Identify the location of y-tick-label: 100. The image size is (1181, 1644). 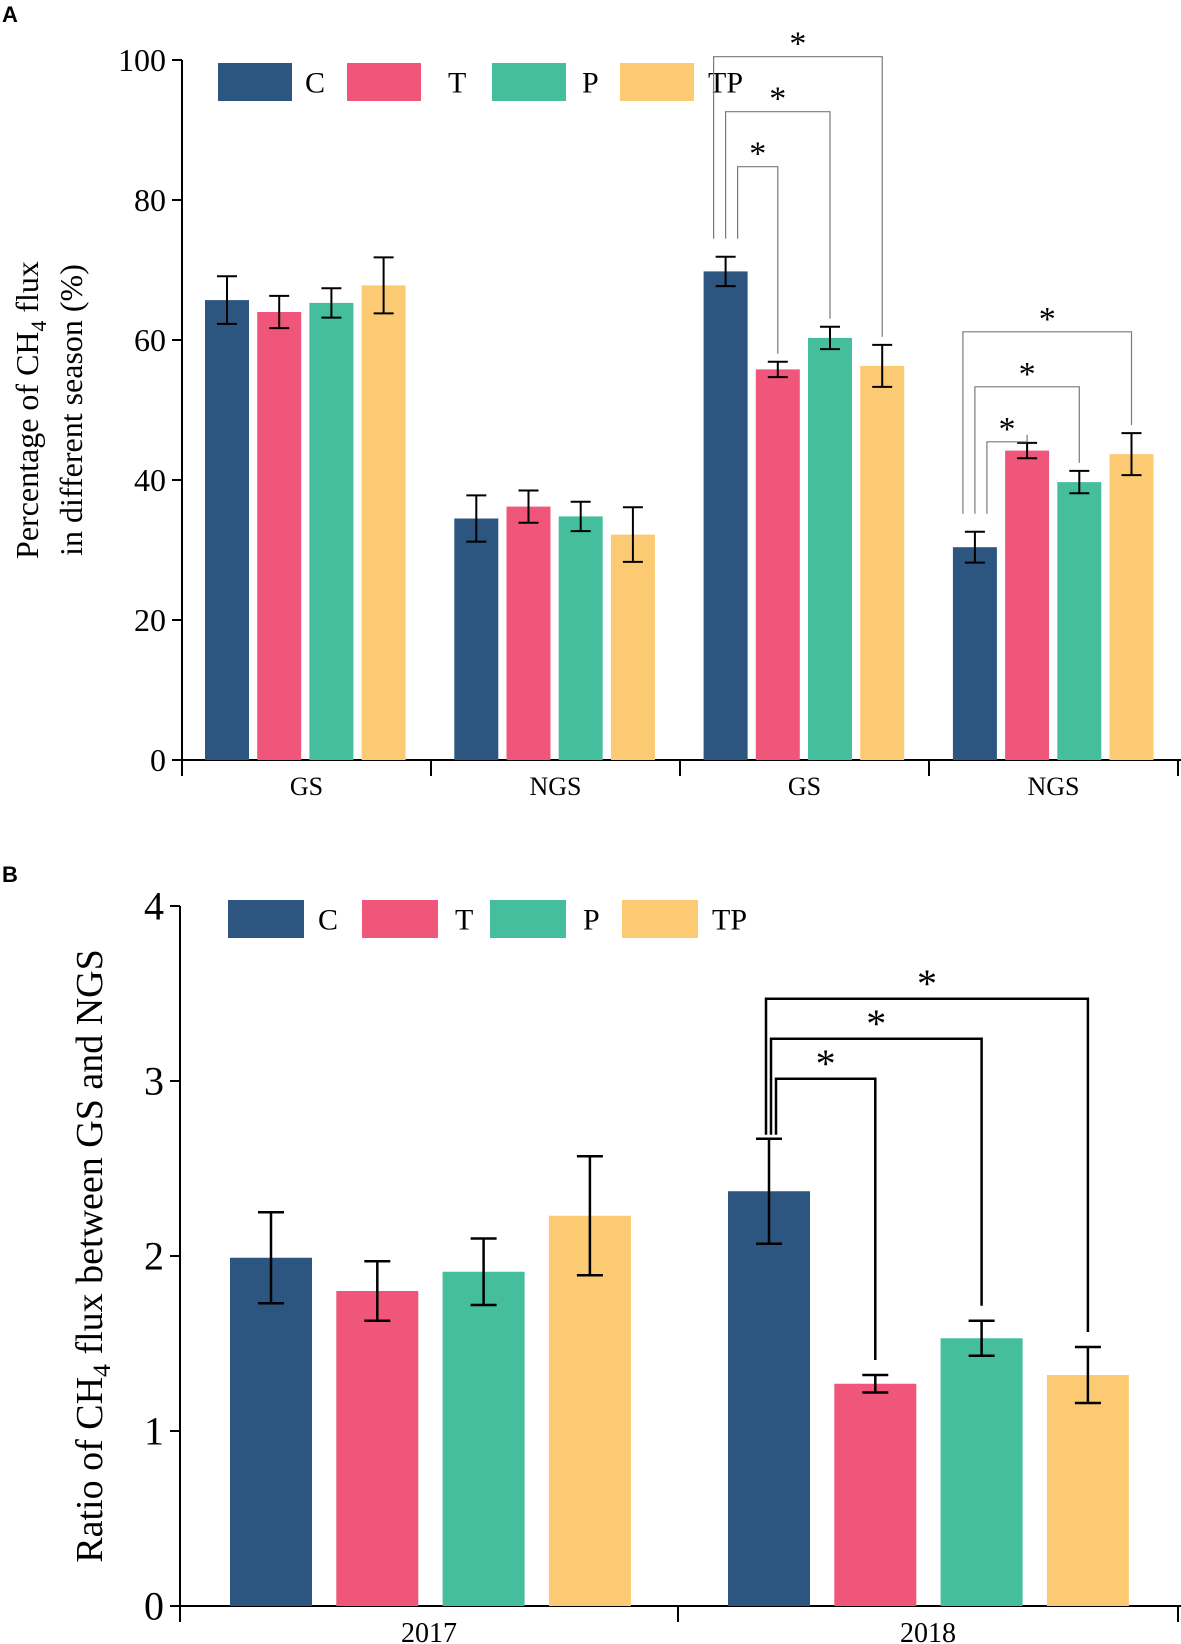
(142, 60).